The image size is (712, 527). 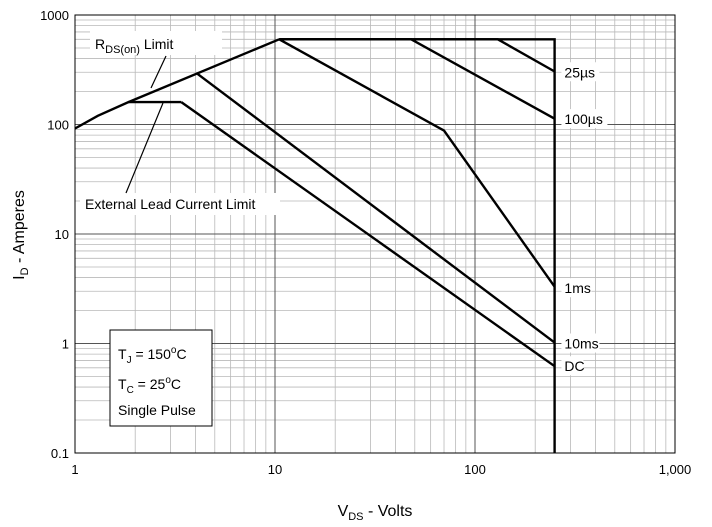 I want to click on rds-limit-label: RDS(on) Limit, so click(x=134, y=46).